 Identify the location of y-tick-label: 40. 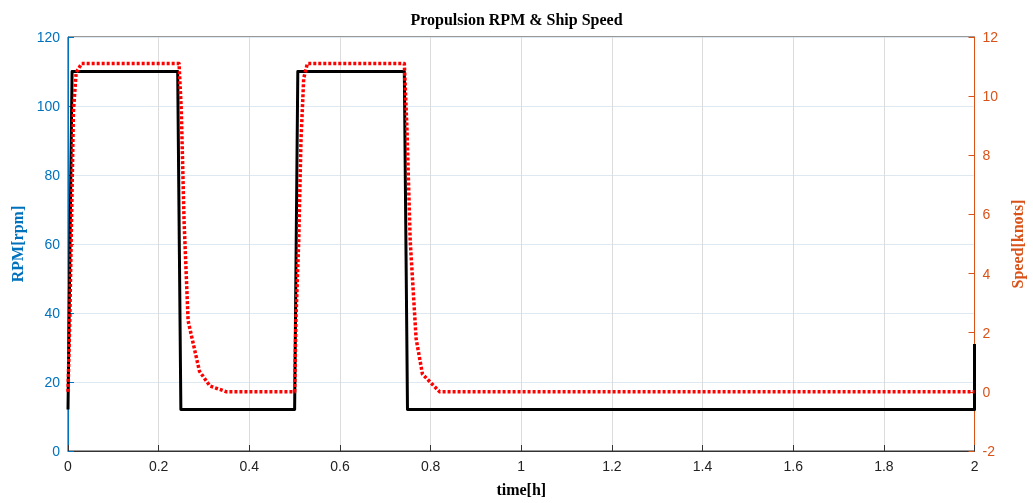
(52, 313).